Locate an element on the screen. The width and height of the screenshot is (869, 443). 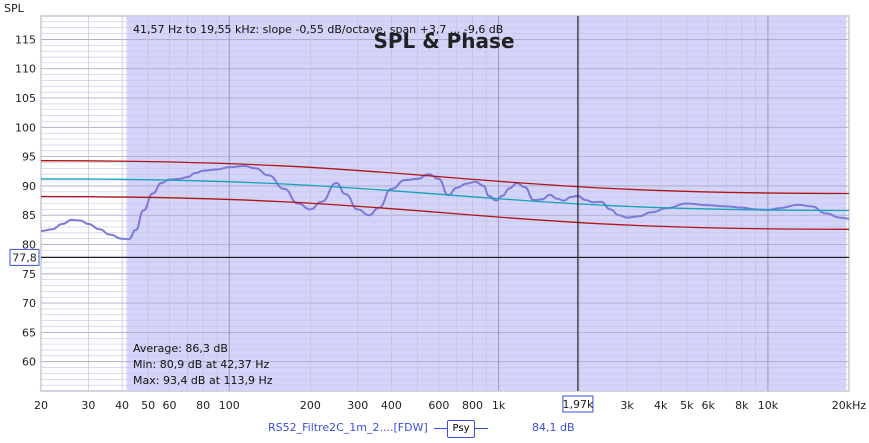
y-tick-label: 85 is located at coordinates (29, 215).